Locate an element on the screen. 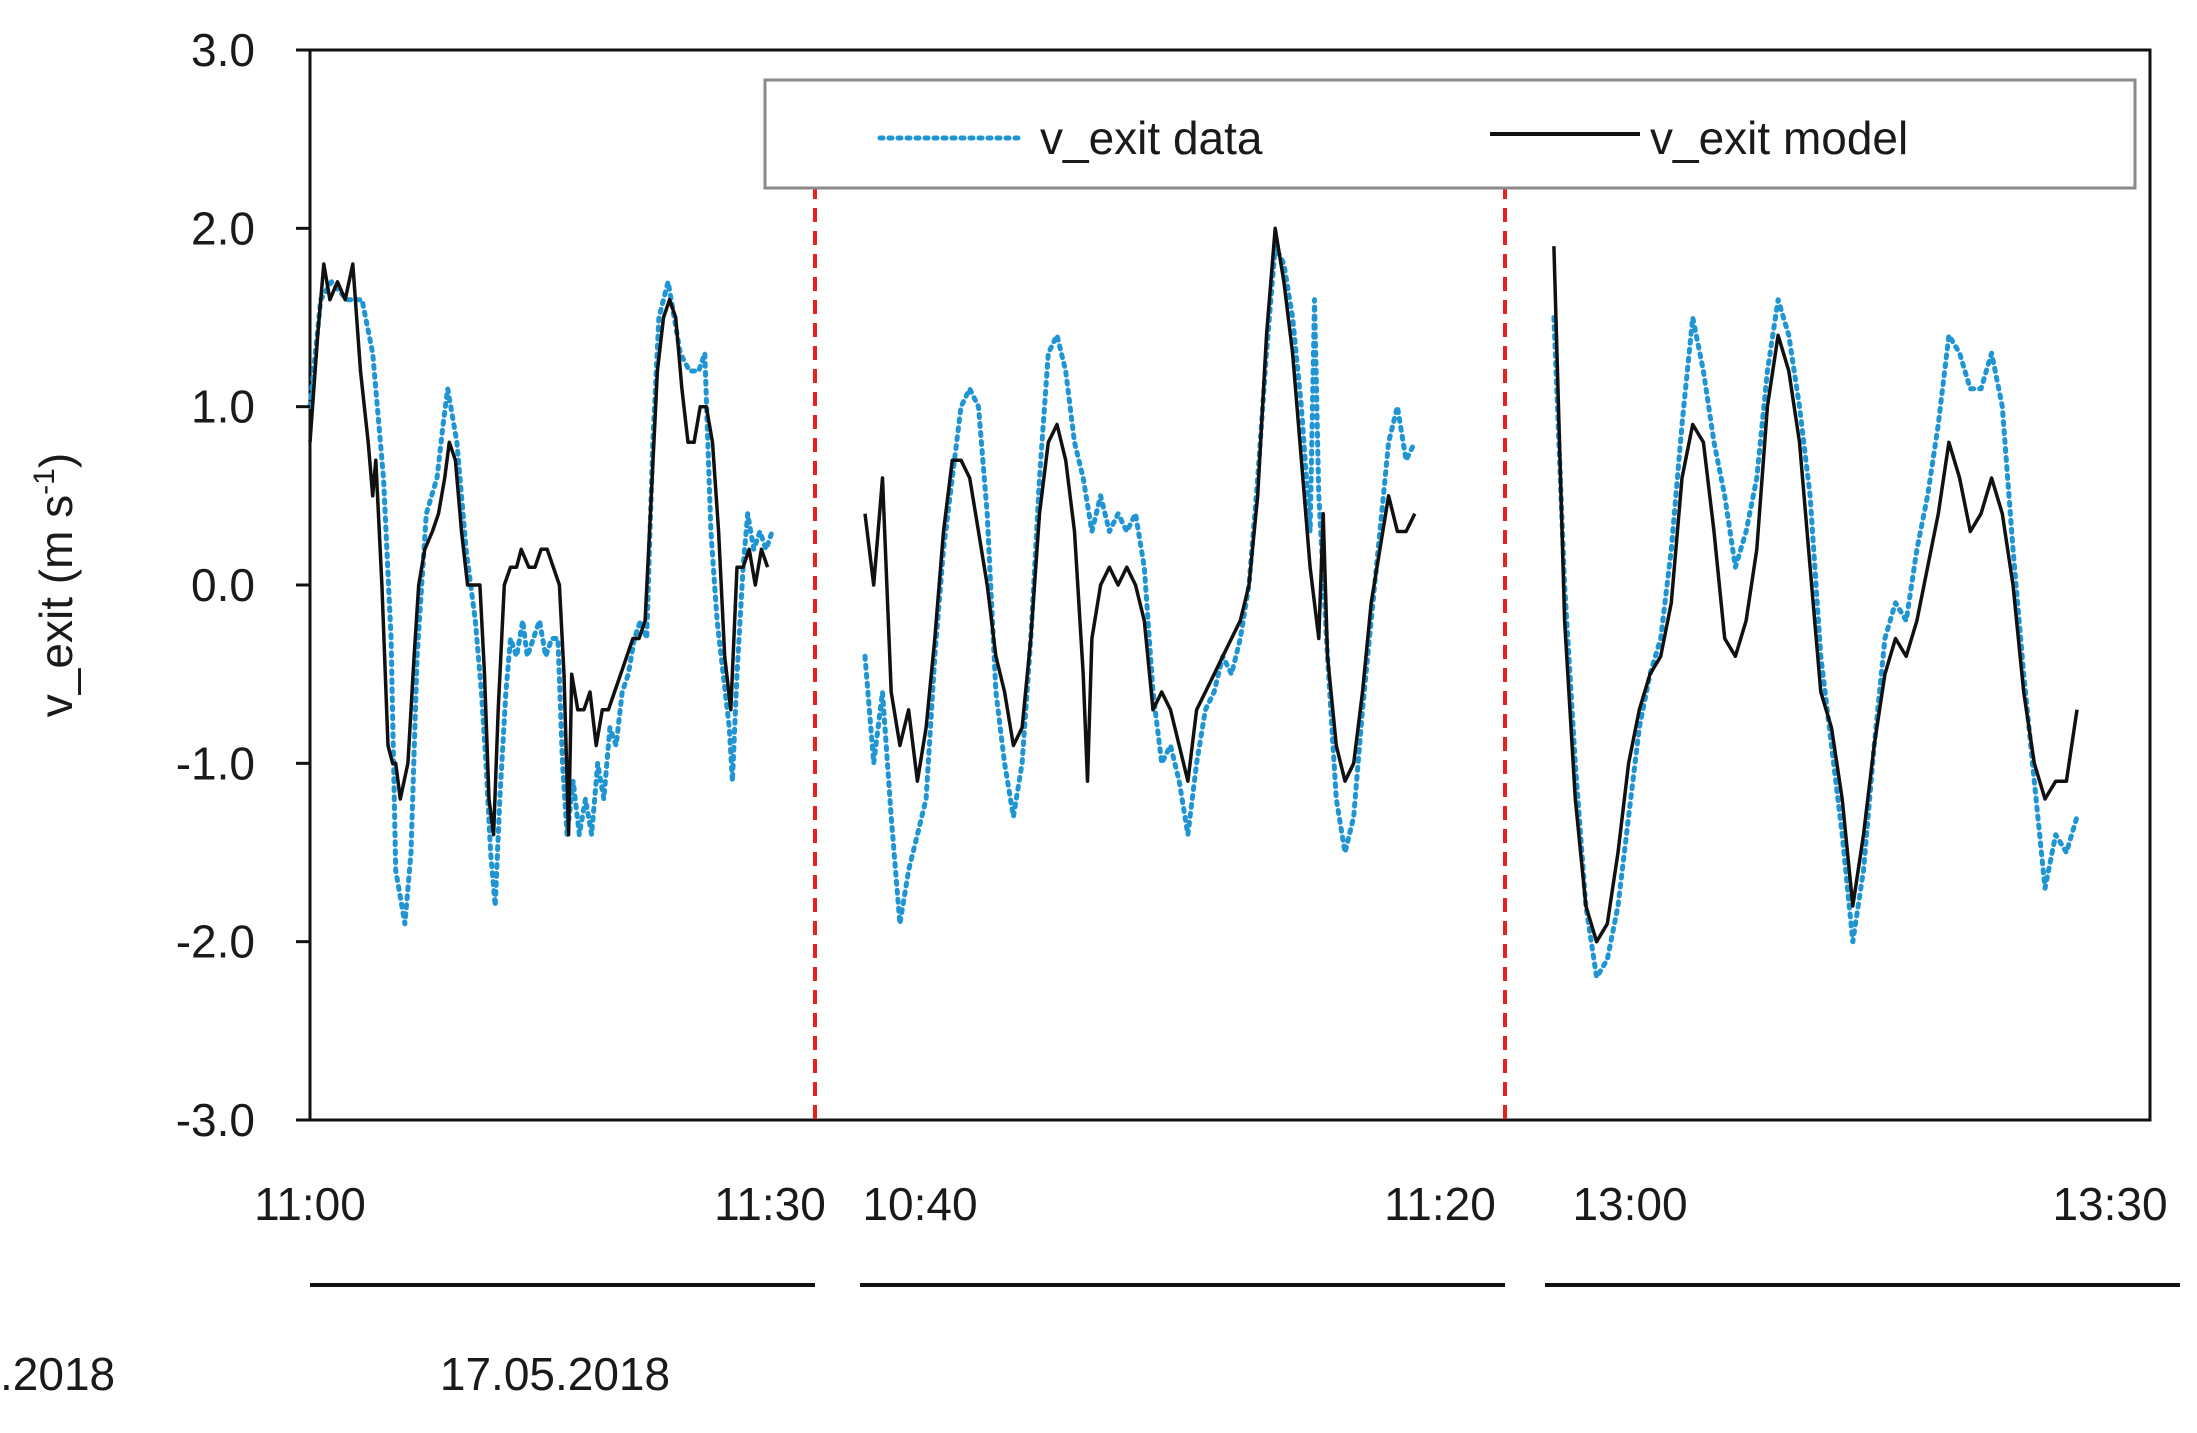 This screenshot has width=2197, height=1433. legend: v_exit data v_exit model is located at coordinates (1450, 134).